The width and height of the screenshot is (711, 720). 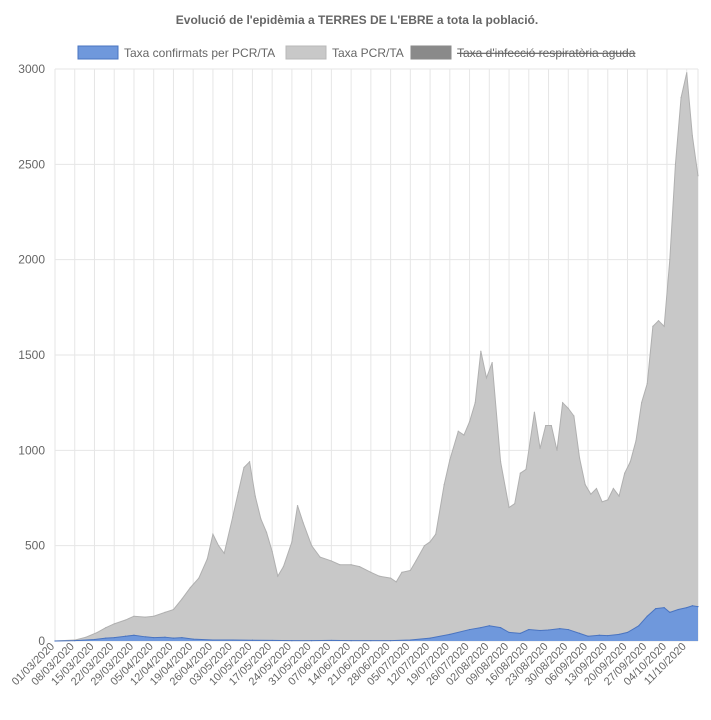 What do you see at coordinates (546, 53) in the screenshot?
I see `legend-label: Taxa d'infecció respiratòria aguda` at bounding box center [546, 53].